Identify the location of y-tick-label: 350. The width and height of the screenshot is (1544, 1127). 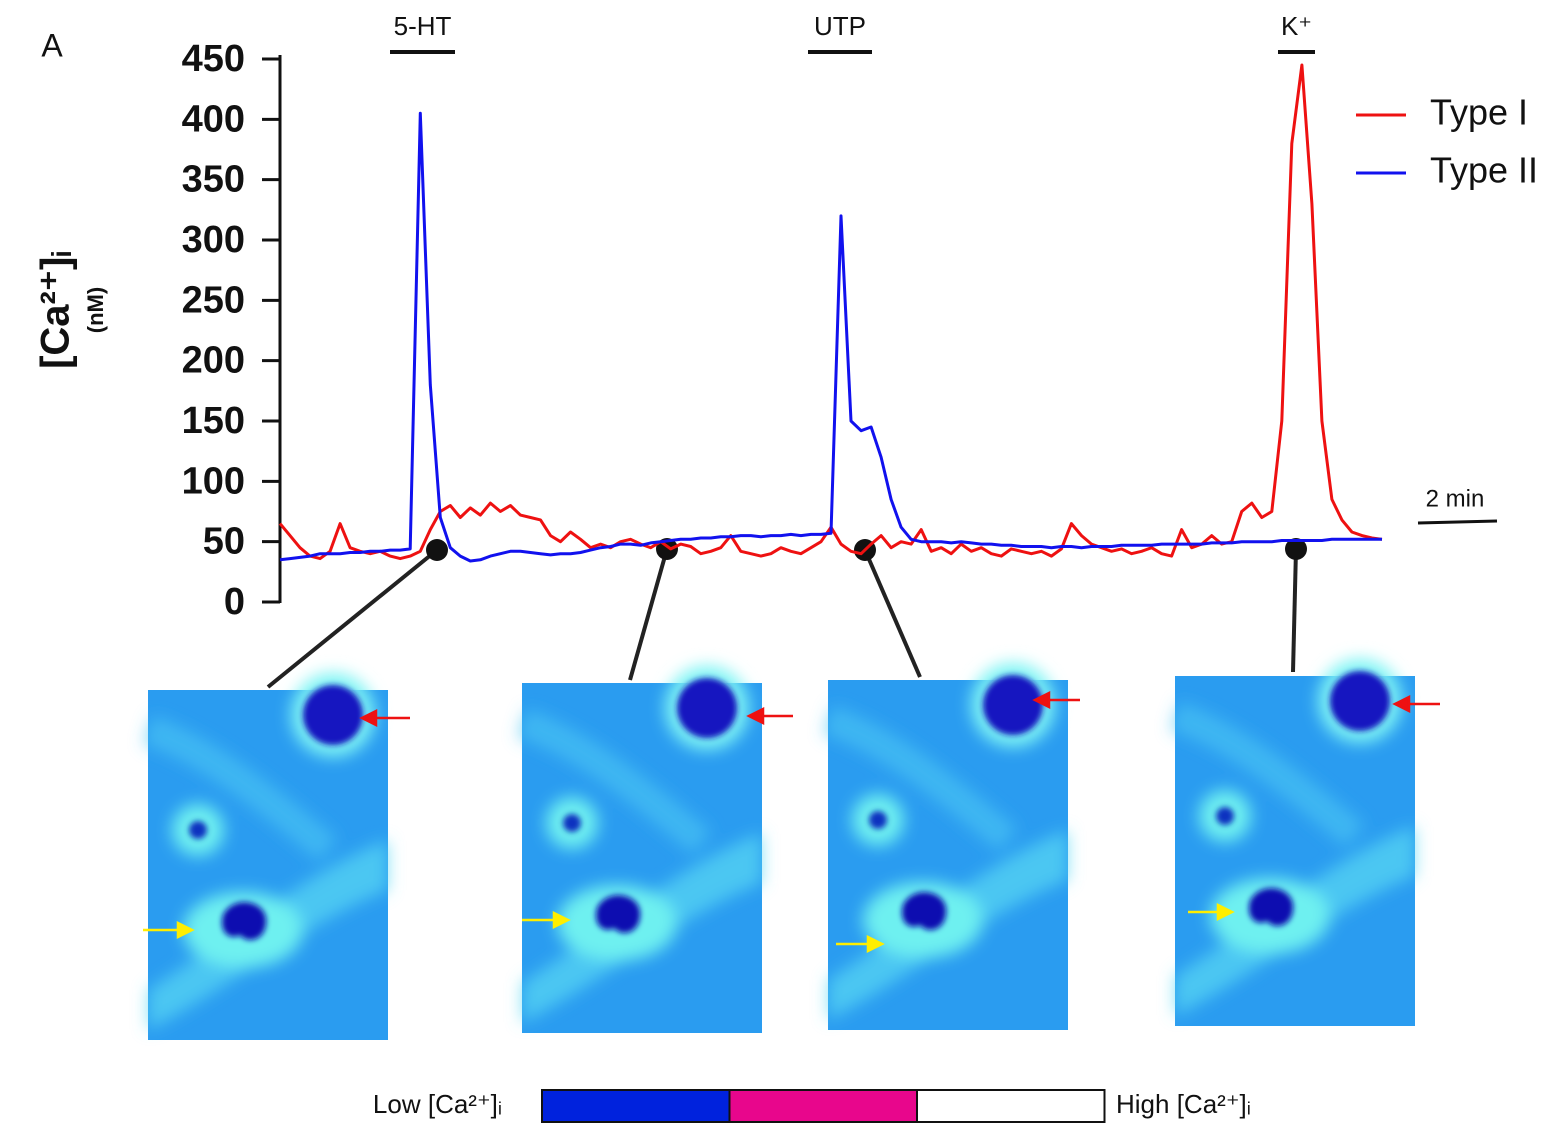
(213, 180).